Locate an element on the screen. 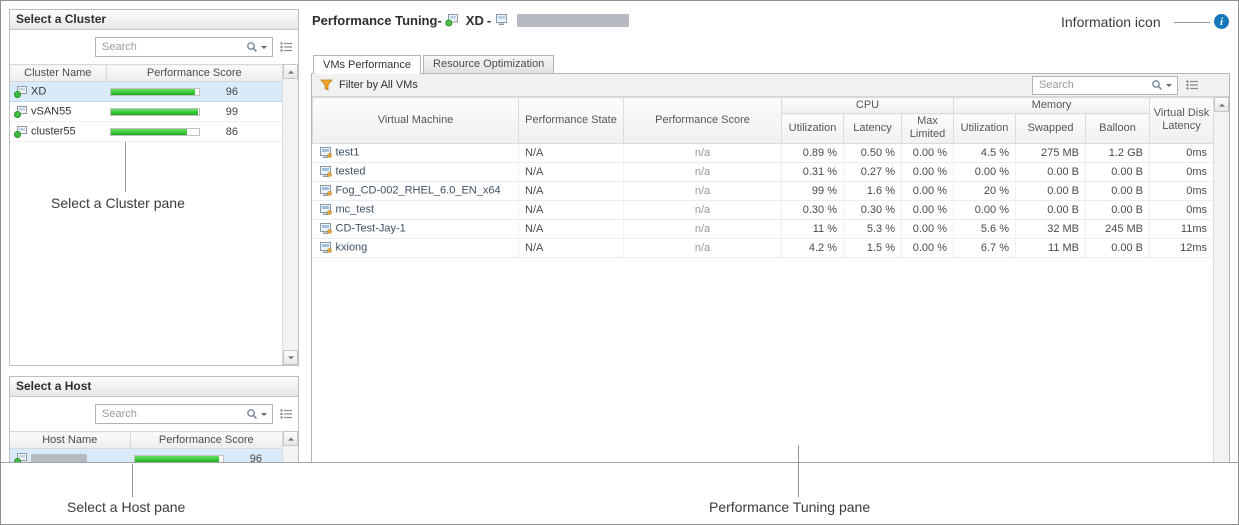 This screenshot has height=525, width=1239. cluster-col-header-score: Performance Score is located at coordinates (193, 73).